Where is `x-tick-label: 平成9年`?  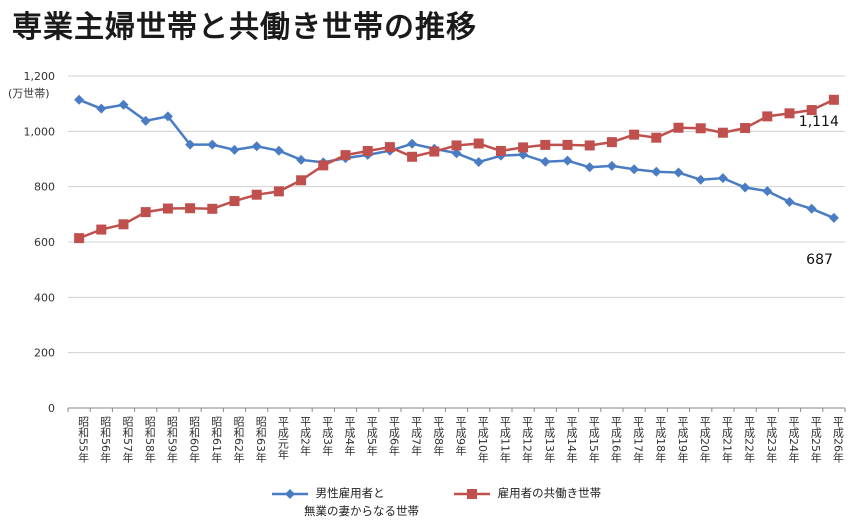
x-tick-label: 平成9年 is located at coordinates (460, 436).